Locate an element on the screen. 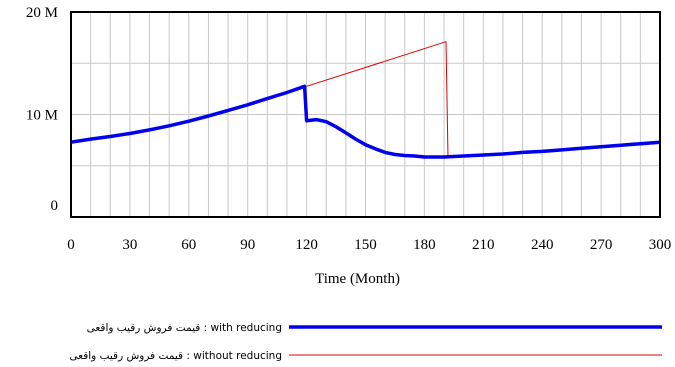 The image size is (675, 367). x-tick-label: 180 is located at coordinates (424, 245).